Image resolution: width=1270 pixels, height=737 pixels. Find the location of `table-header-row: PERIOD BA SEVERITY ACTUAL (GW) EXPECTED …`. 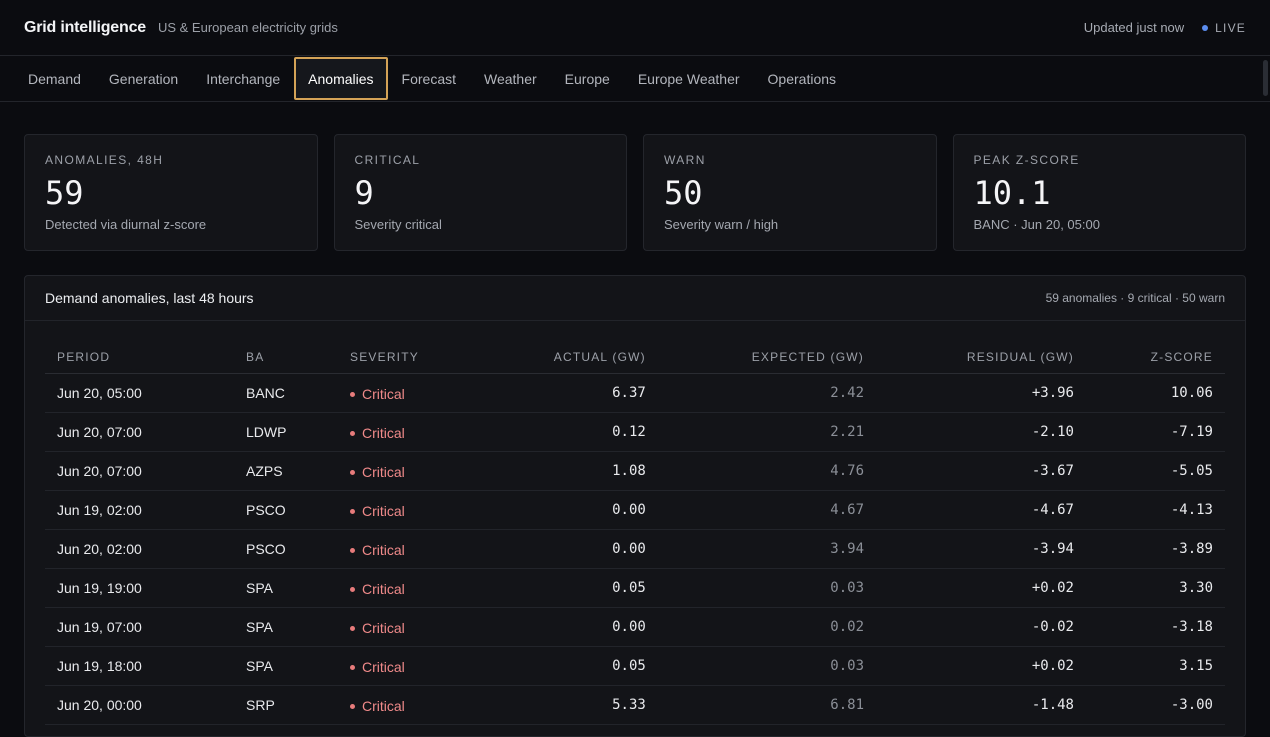

table-header-row: PERIOD BA SEVERITY ACTUAL (GW) EXPECTED … is located at coordinates (635, 357).